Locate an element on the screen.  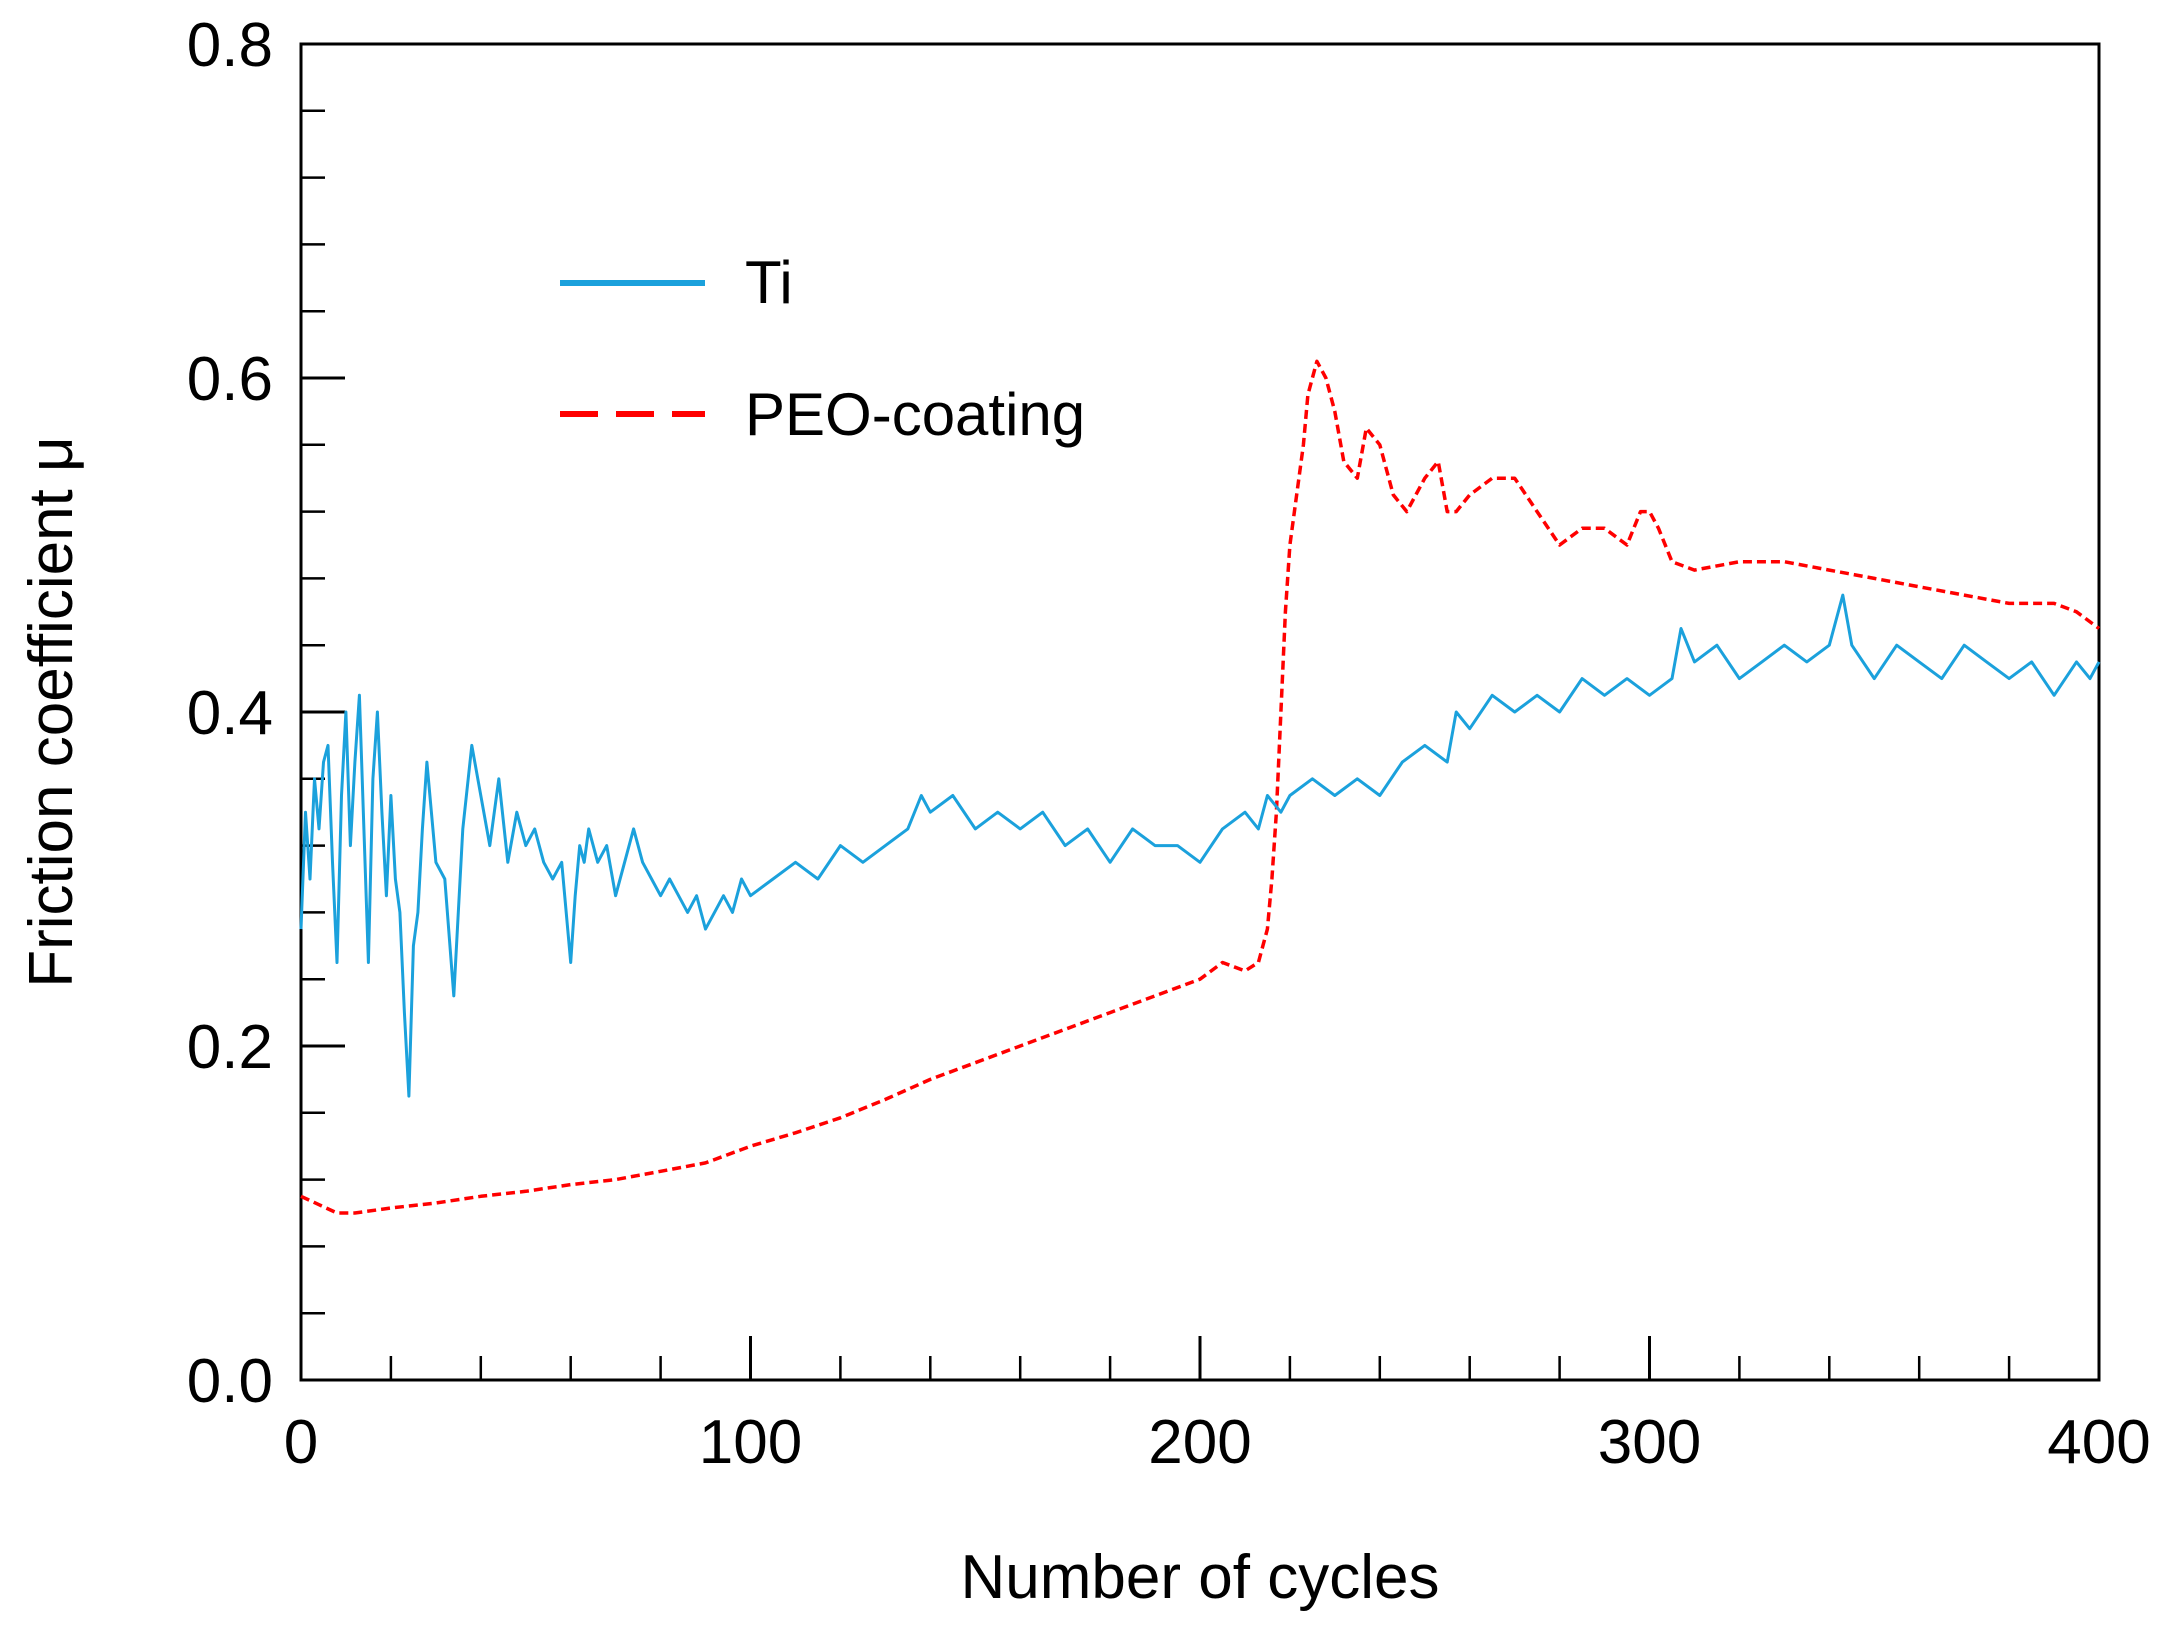
legend-label-ti: Ti is located at coordinates (769, 282).